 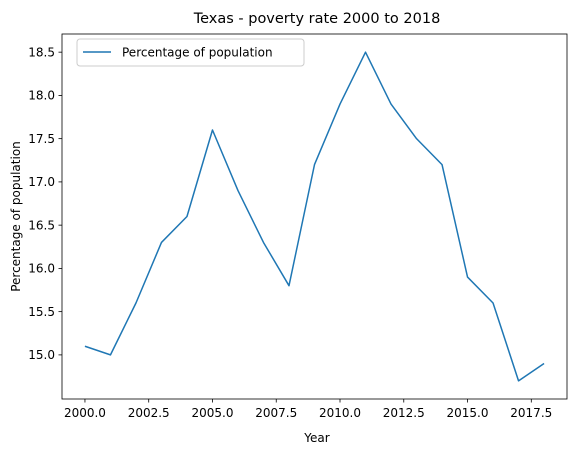 I want to click on x-tick-label: 2000.0, so click(x=85, y=413).